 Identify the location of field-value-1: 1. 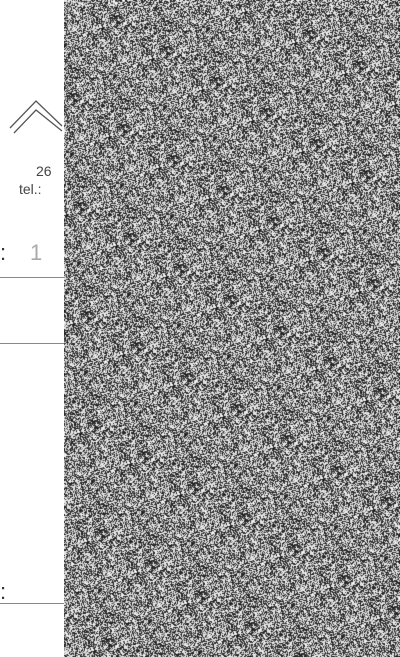
(37, 252).